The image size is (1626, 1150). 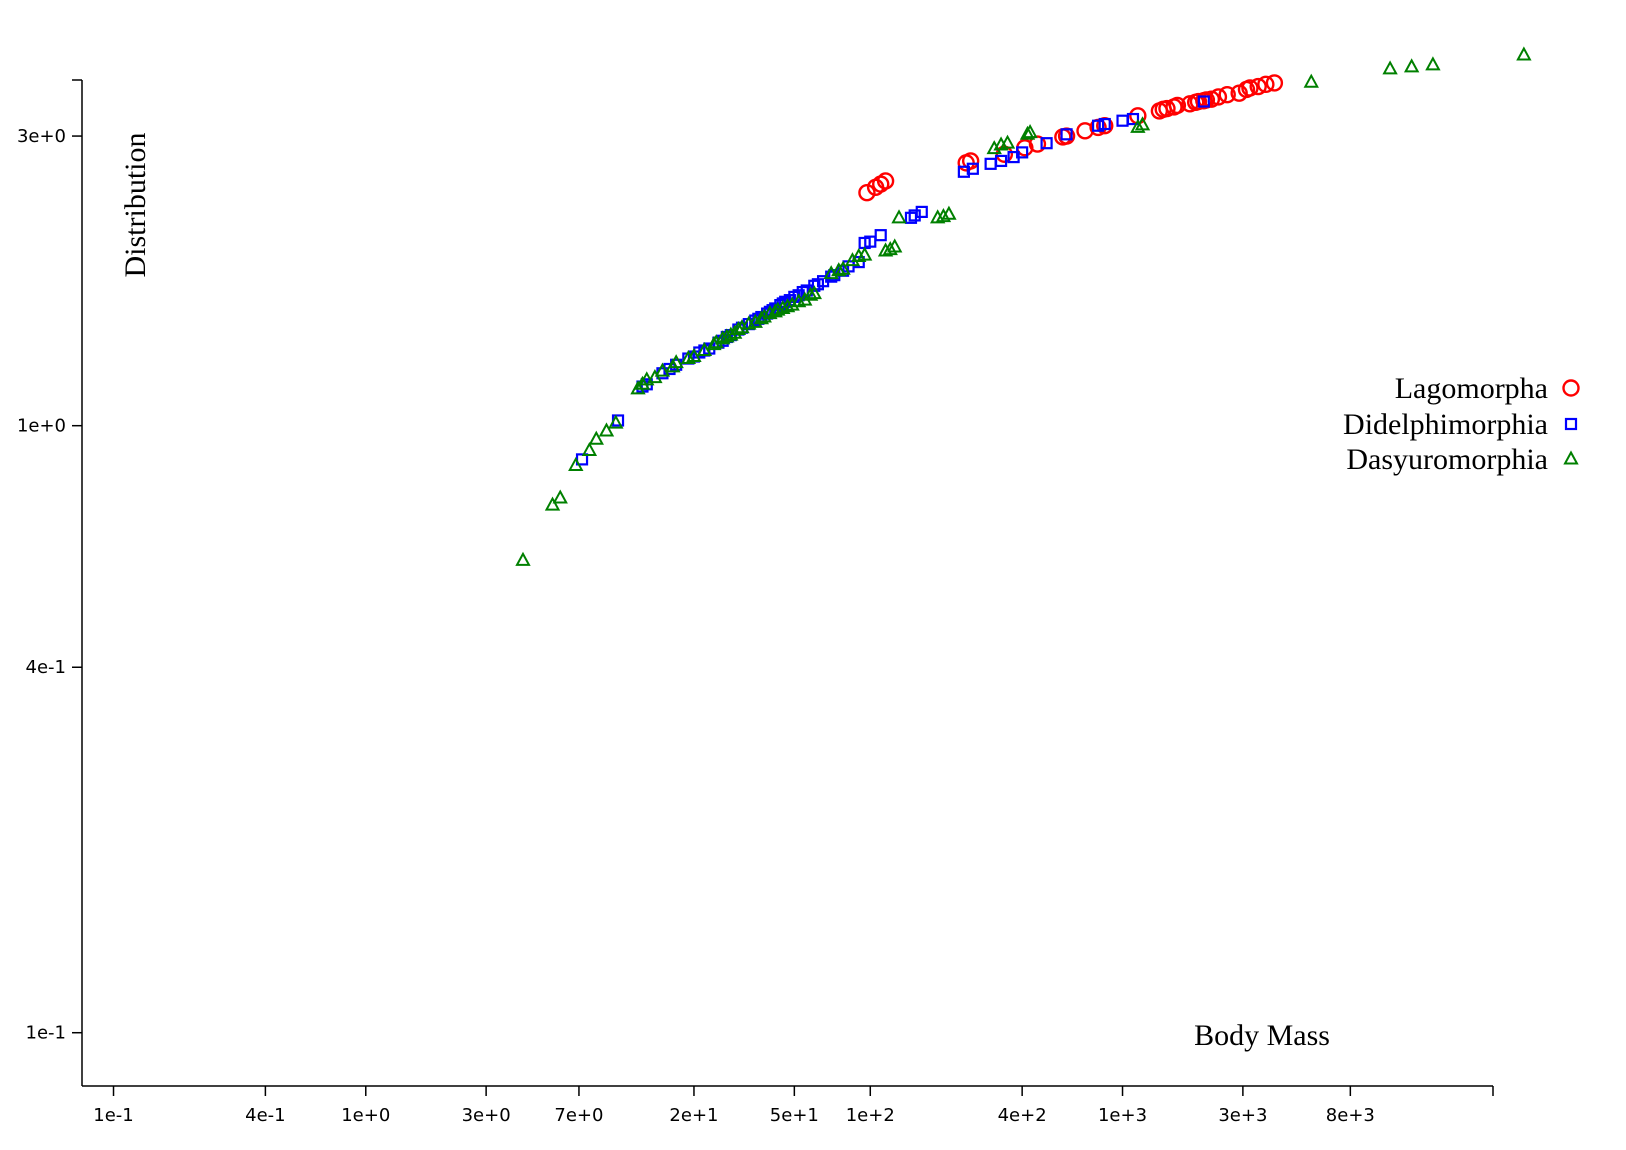 I want to click on legend-marker-square, so click(x=1571, y=424).